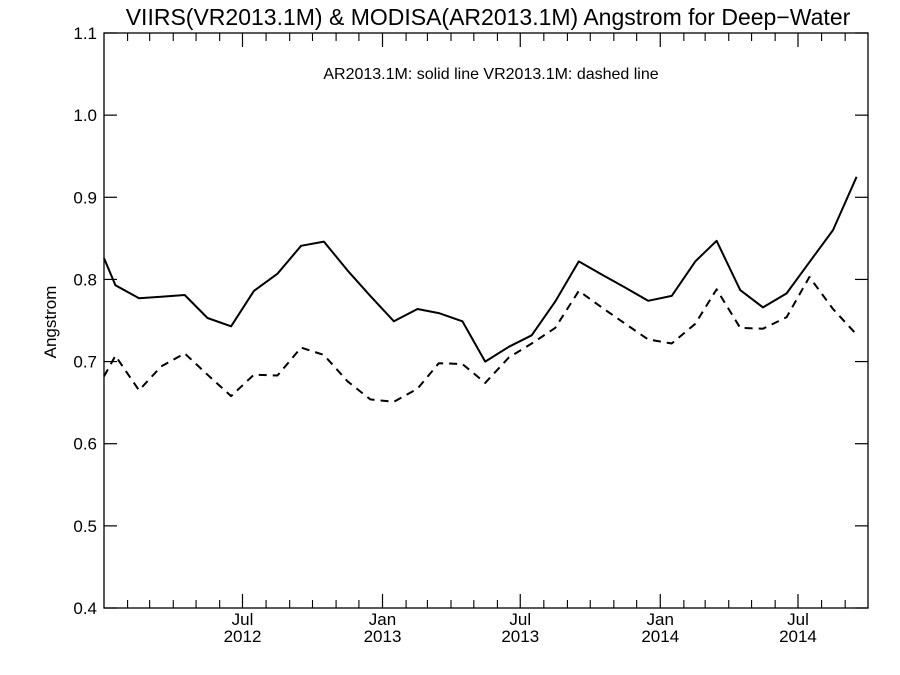  I want to click on y-tick-label: 1.1, so click(85, 33).